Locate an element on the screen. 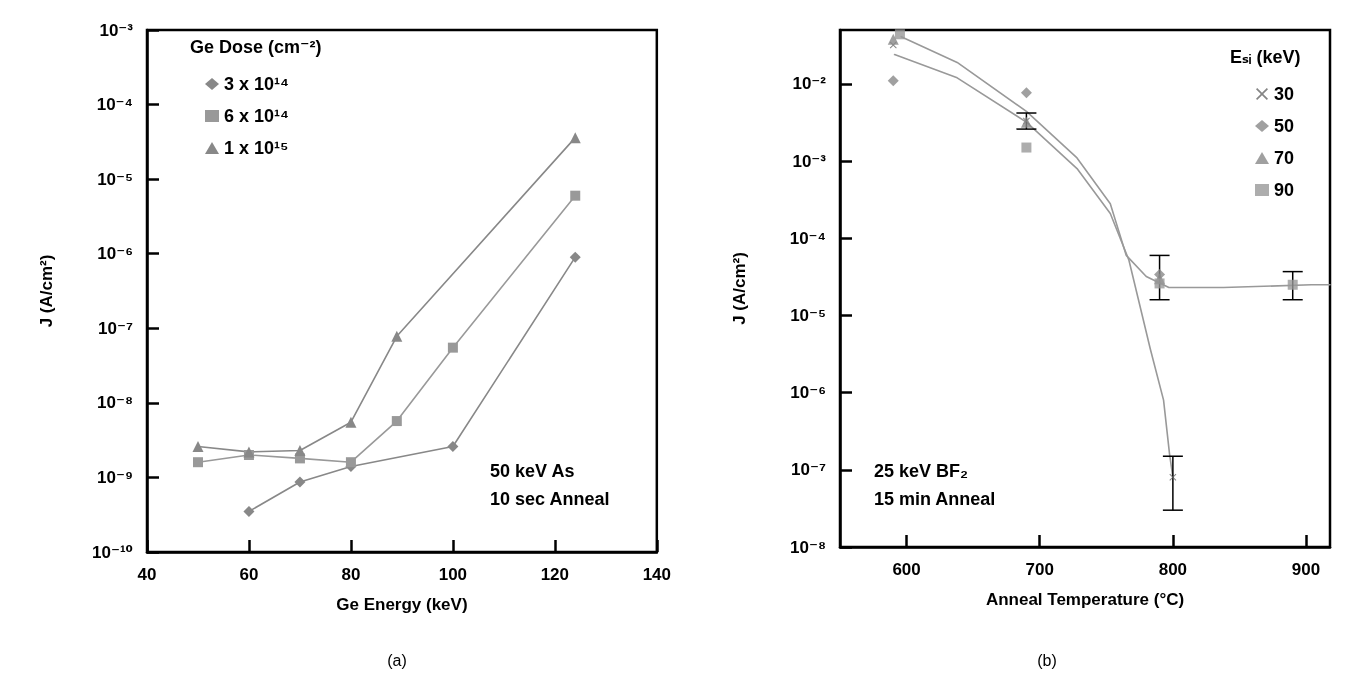  y-tick-label: 10⁻⁹ is located at coordinates (115, 477).